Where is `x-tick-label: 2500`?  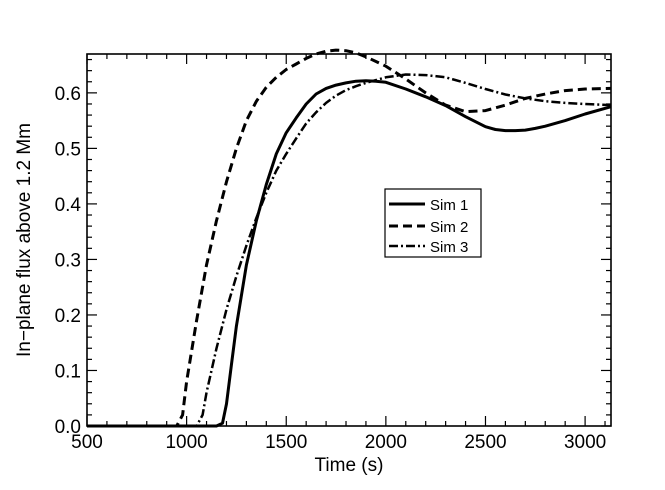
x-tick-label: 2500 is located at coordinates (485, 442).